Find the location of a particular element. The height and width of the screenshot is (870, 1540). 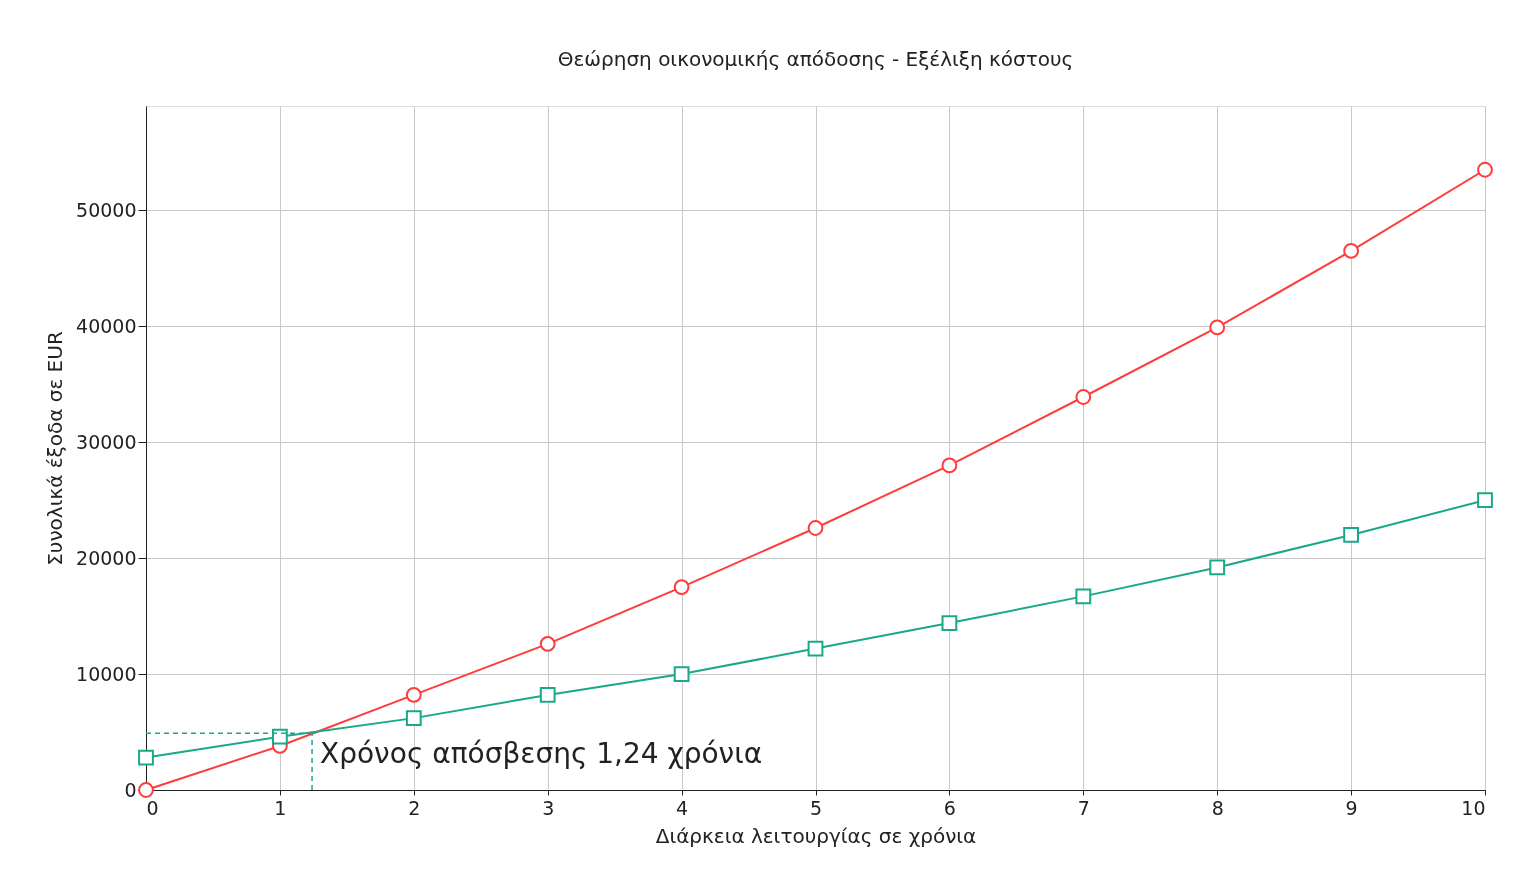

annotation: Χρόνος απόσβεσης 1,24 χρόνια is located at coordinates (541, 754).